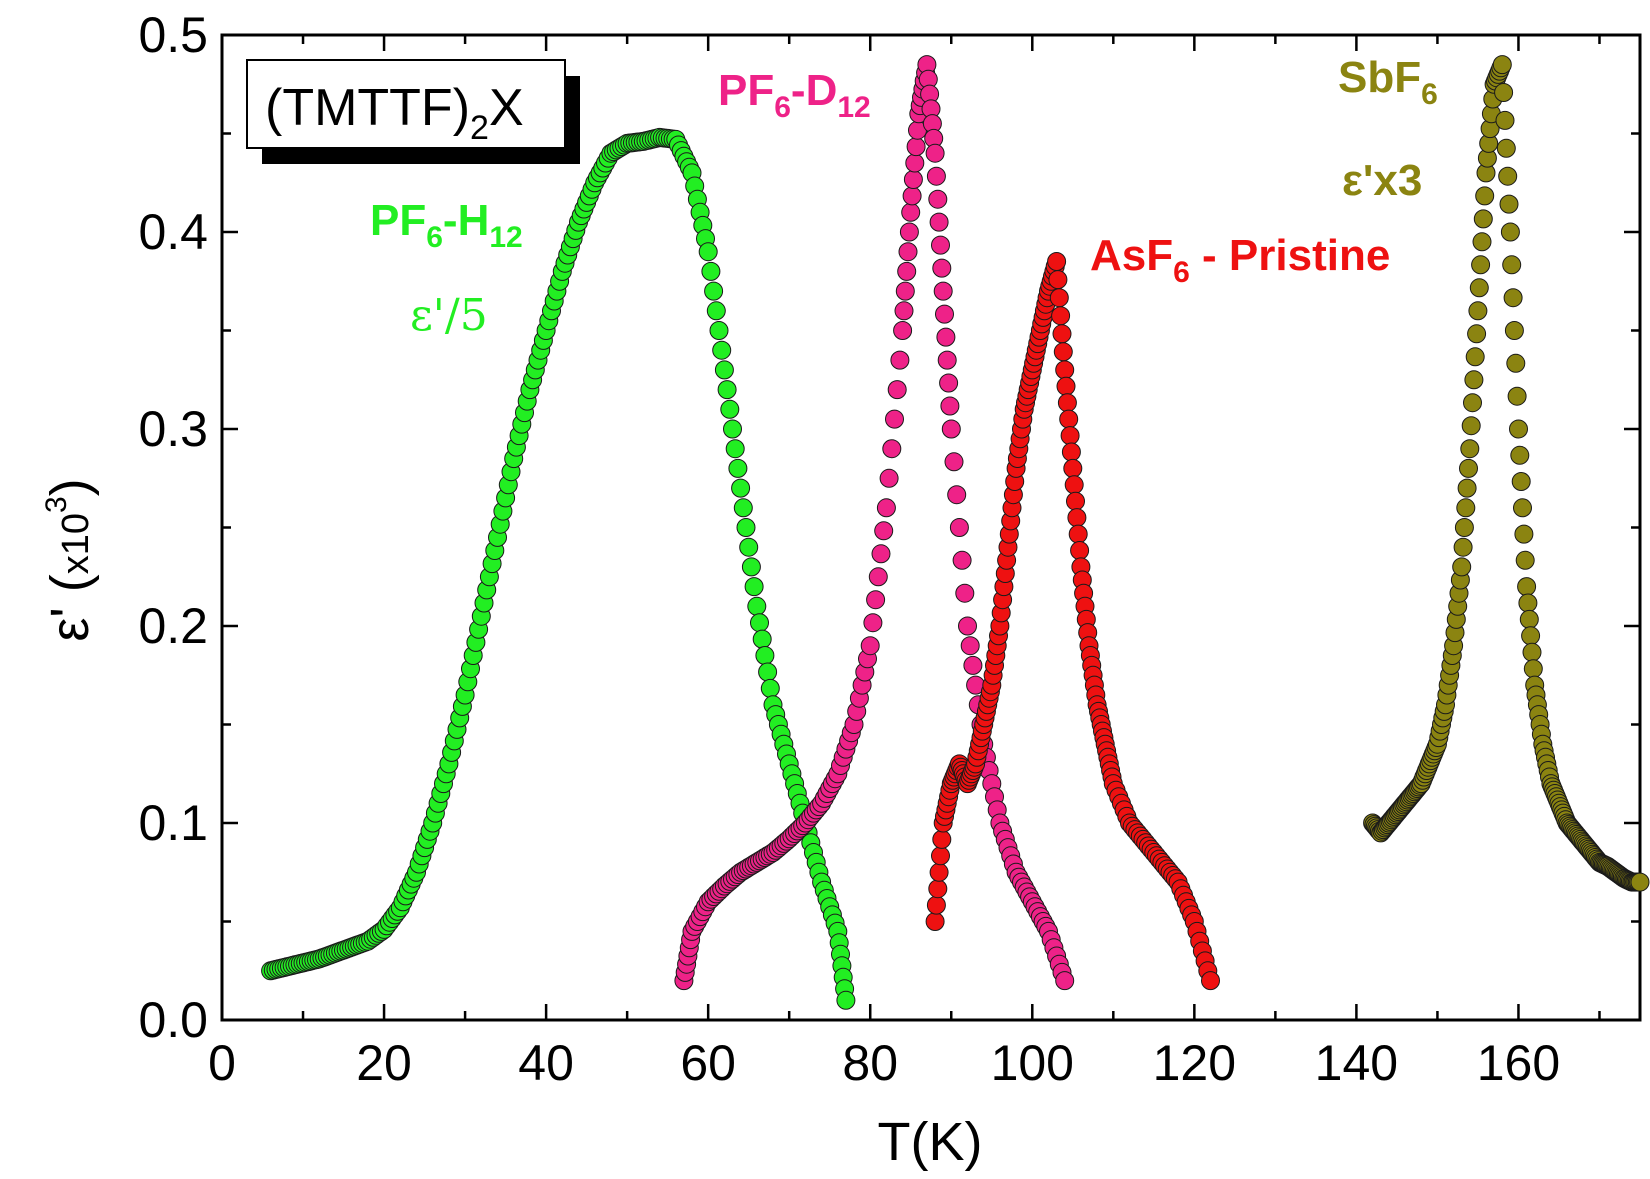 Image resolution: width=1650 pixels, height=1179 pixels. Describe the element at coordinates (173, 1020) in the screenshot. I see `y-tick-label: 0.0` at that location.